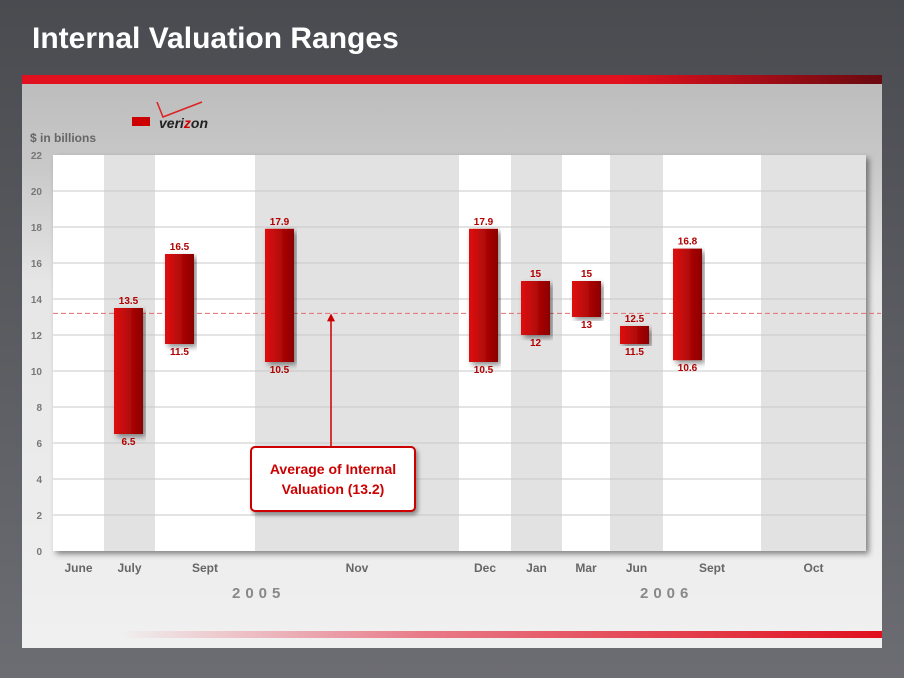 The width and height of the screenshot is (904, 678). Describe the element at coordinates (39, 480) in the screenshot. I see `y-tick-label: 4` at that location.